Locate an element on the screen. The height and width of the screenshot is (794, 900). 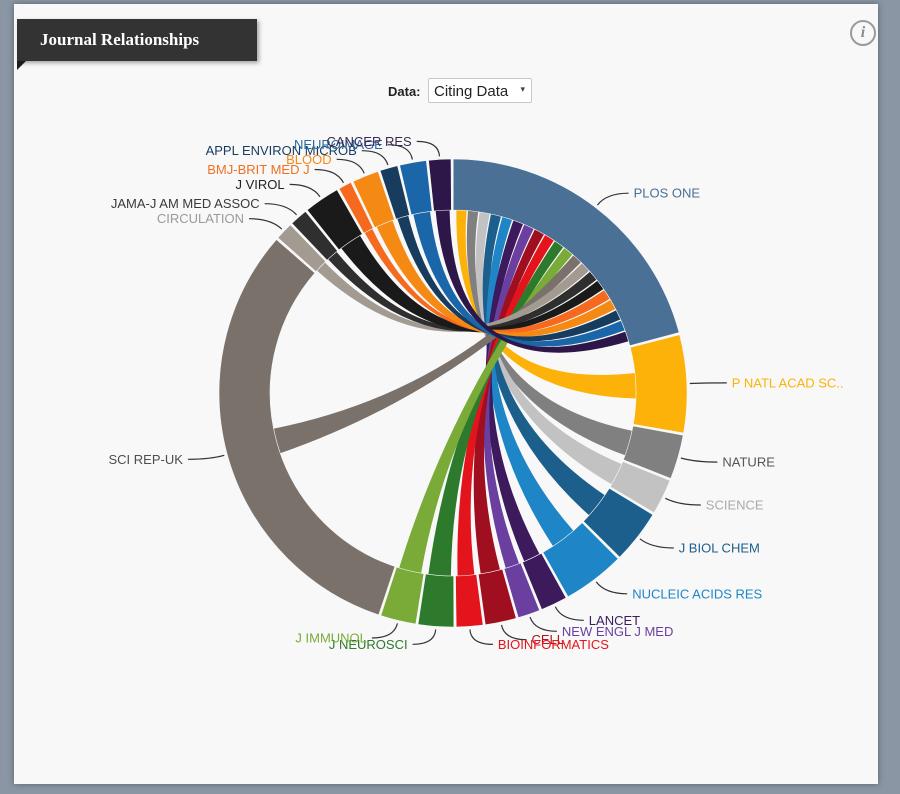
chord-j-neurosci is located at coordinates (496, 408).